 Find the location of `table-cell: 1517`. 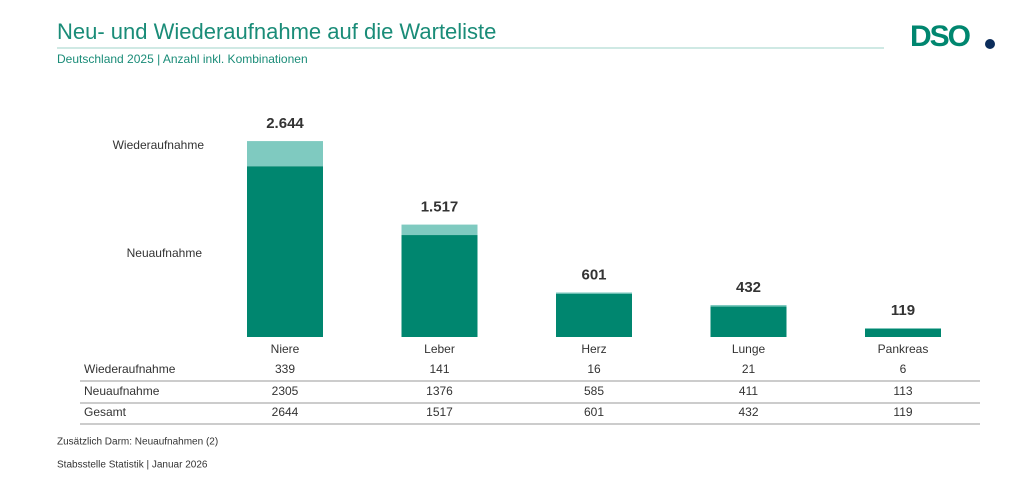

table-cell: 1517 is located at coordinates (439, 412).